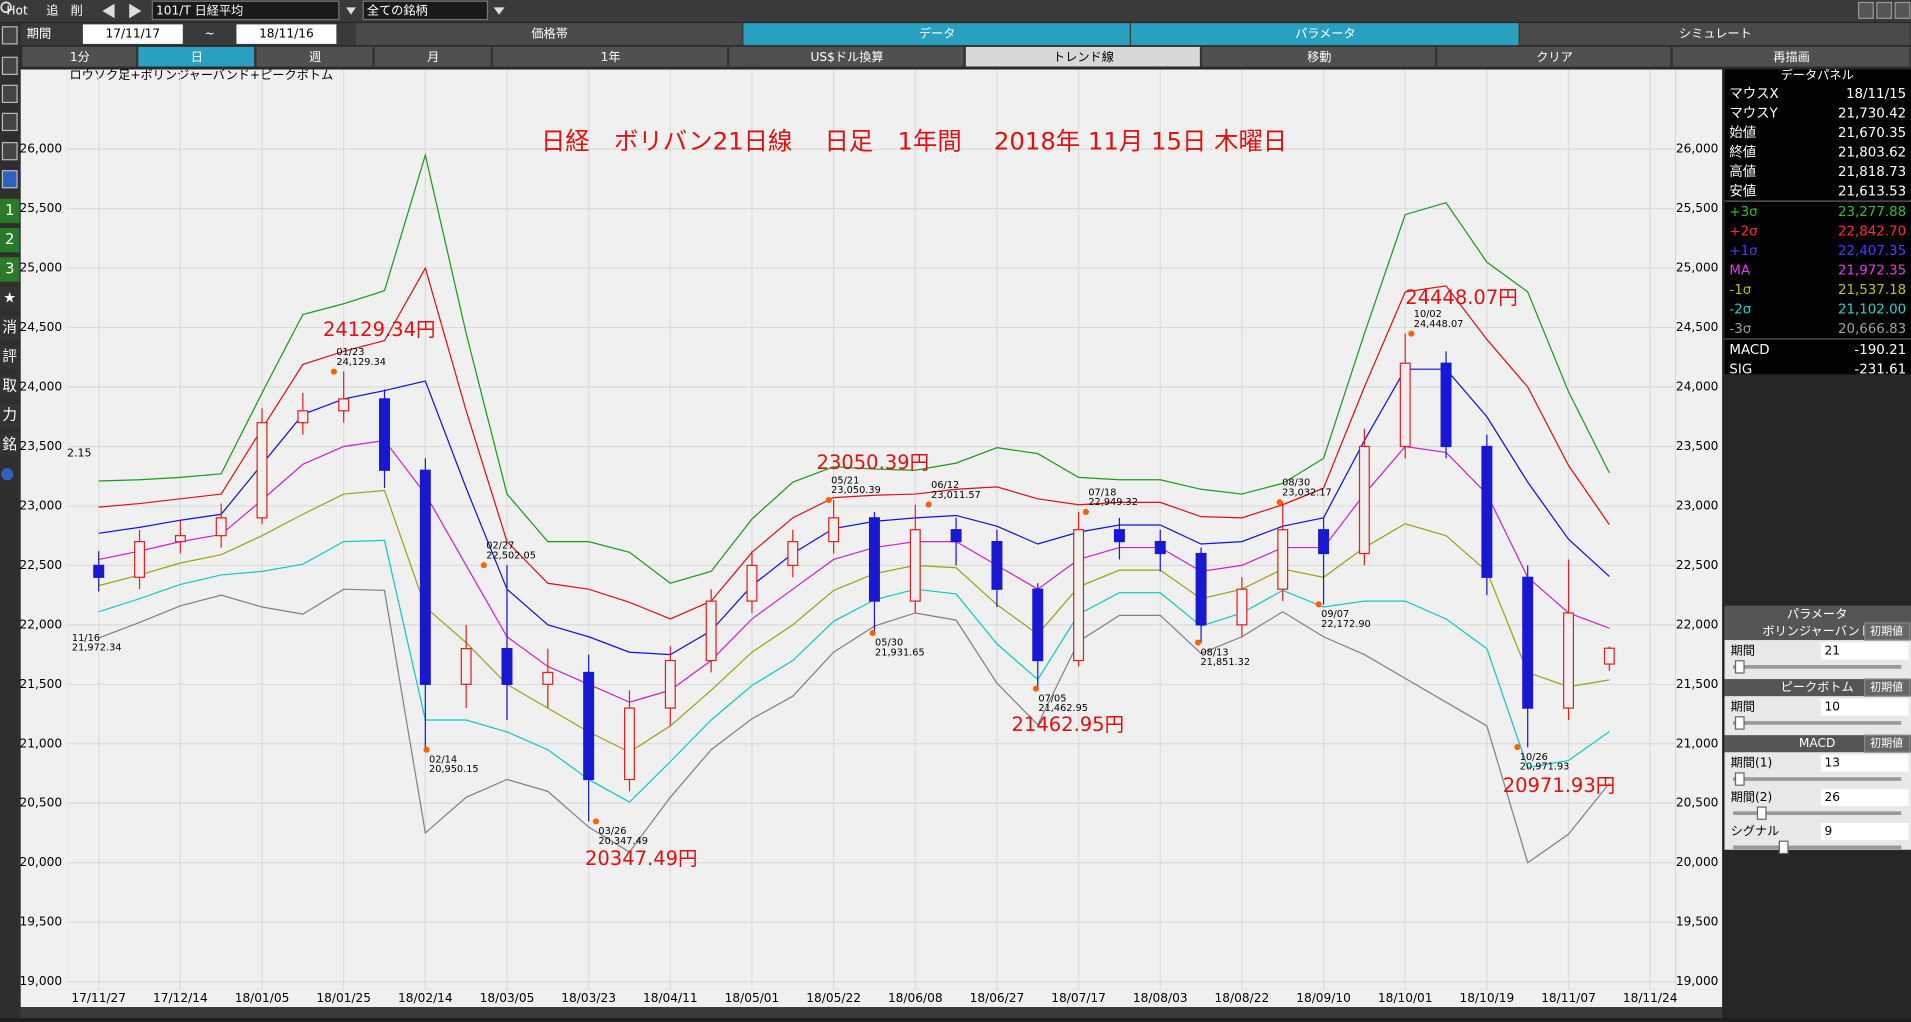 The width and height of the screenshot is (1911, 1022). Describe the element at coordinates (41, 149) in the screenshot. I see `y-tick-label: 26,000` at that location.